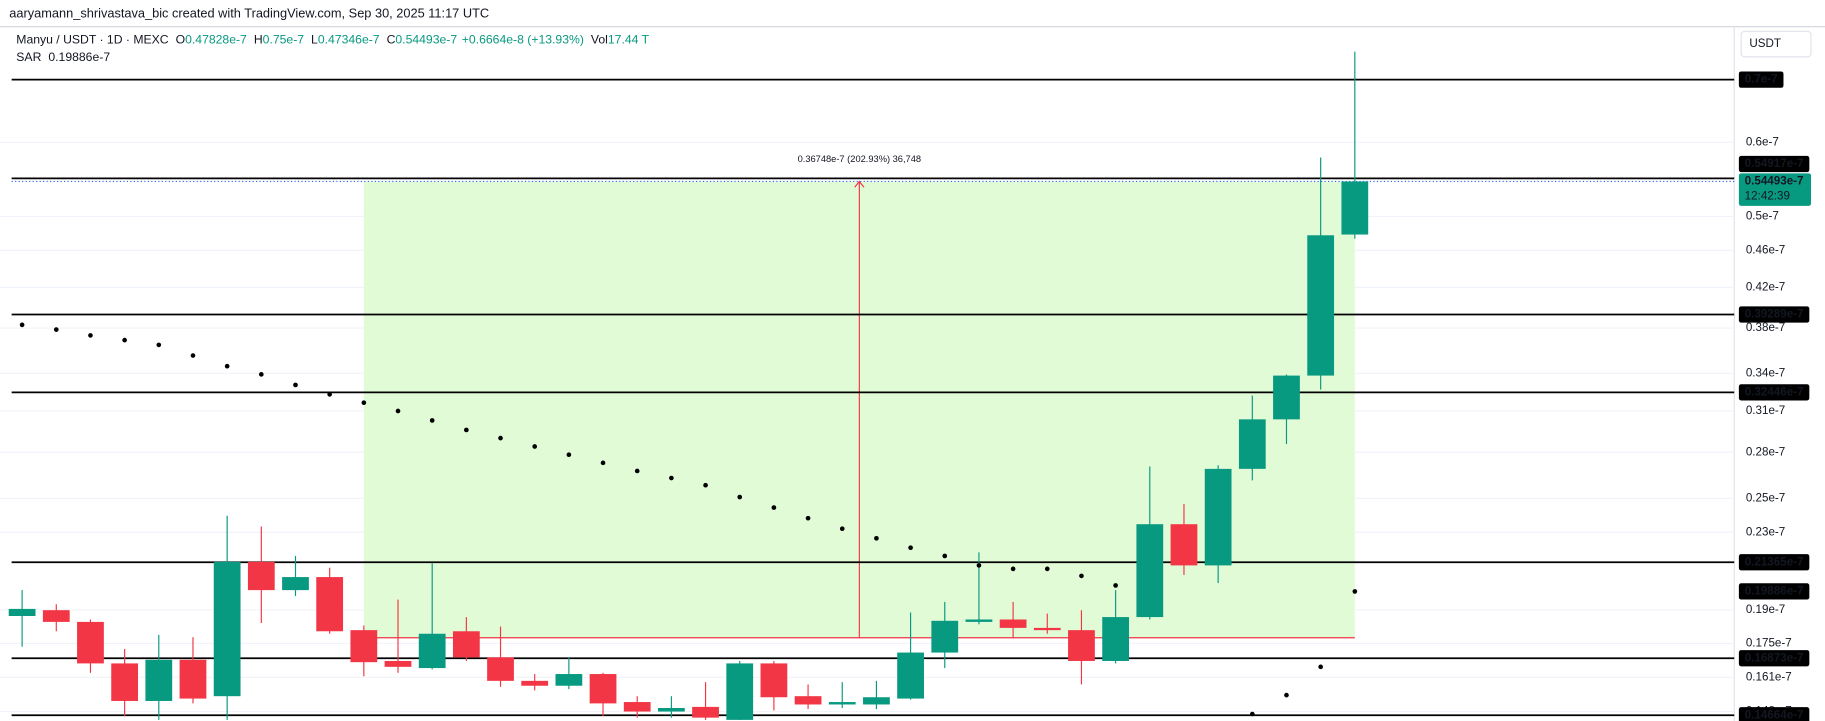 The image size is (1825, 721). I want to click on last-price-box, so click(1775, 189).